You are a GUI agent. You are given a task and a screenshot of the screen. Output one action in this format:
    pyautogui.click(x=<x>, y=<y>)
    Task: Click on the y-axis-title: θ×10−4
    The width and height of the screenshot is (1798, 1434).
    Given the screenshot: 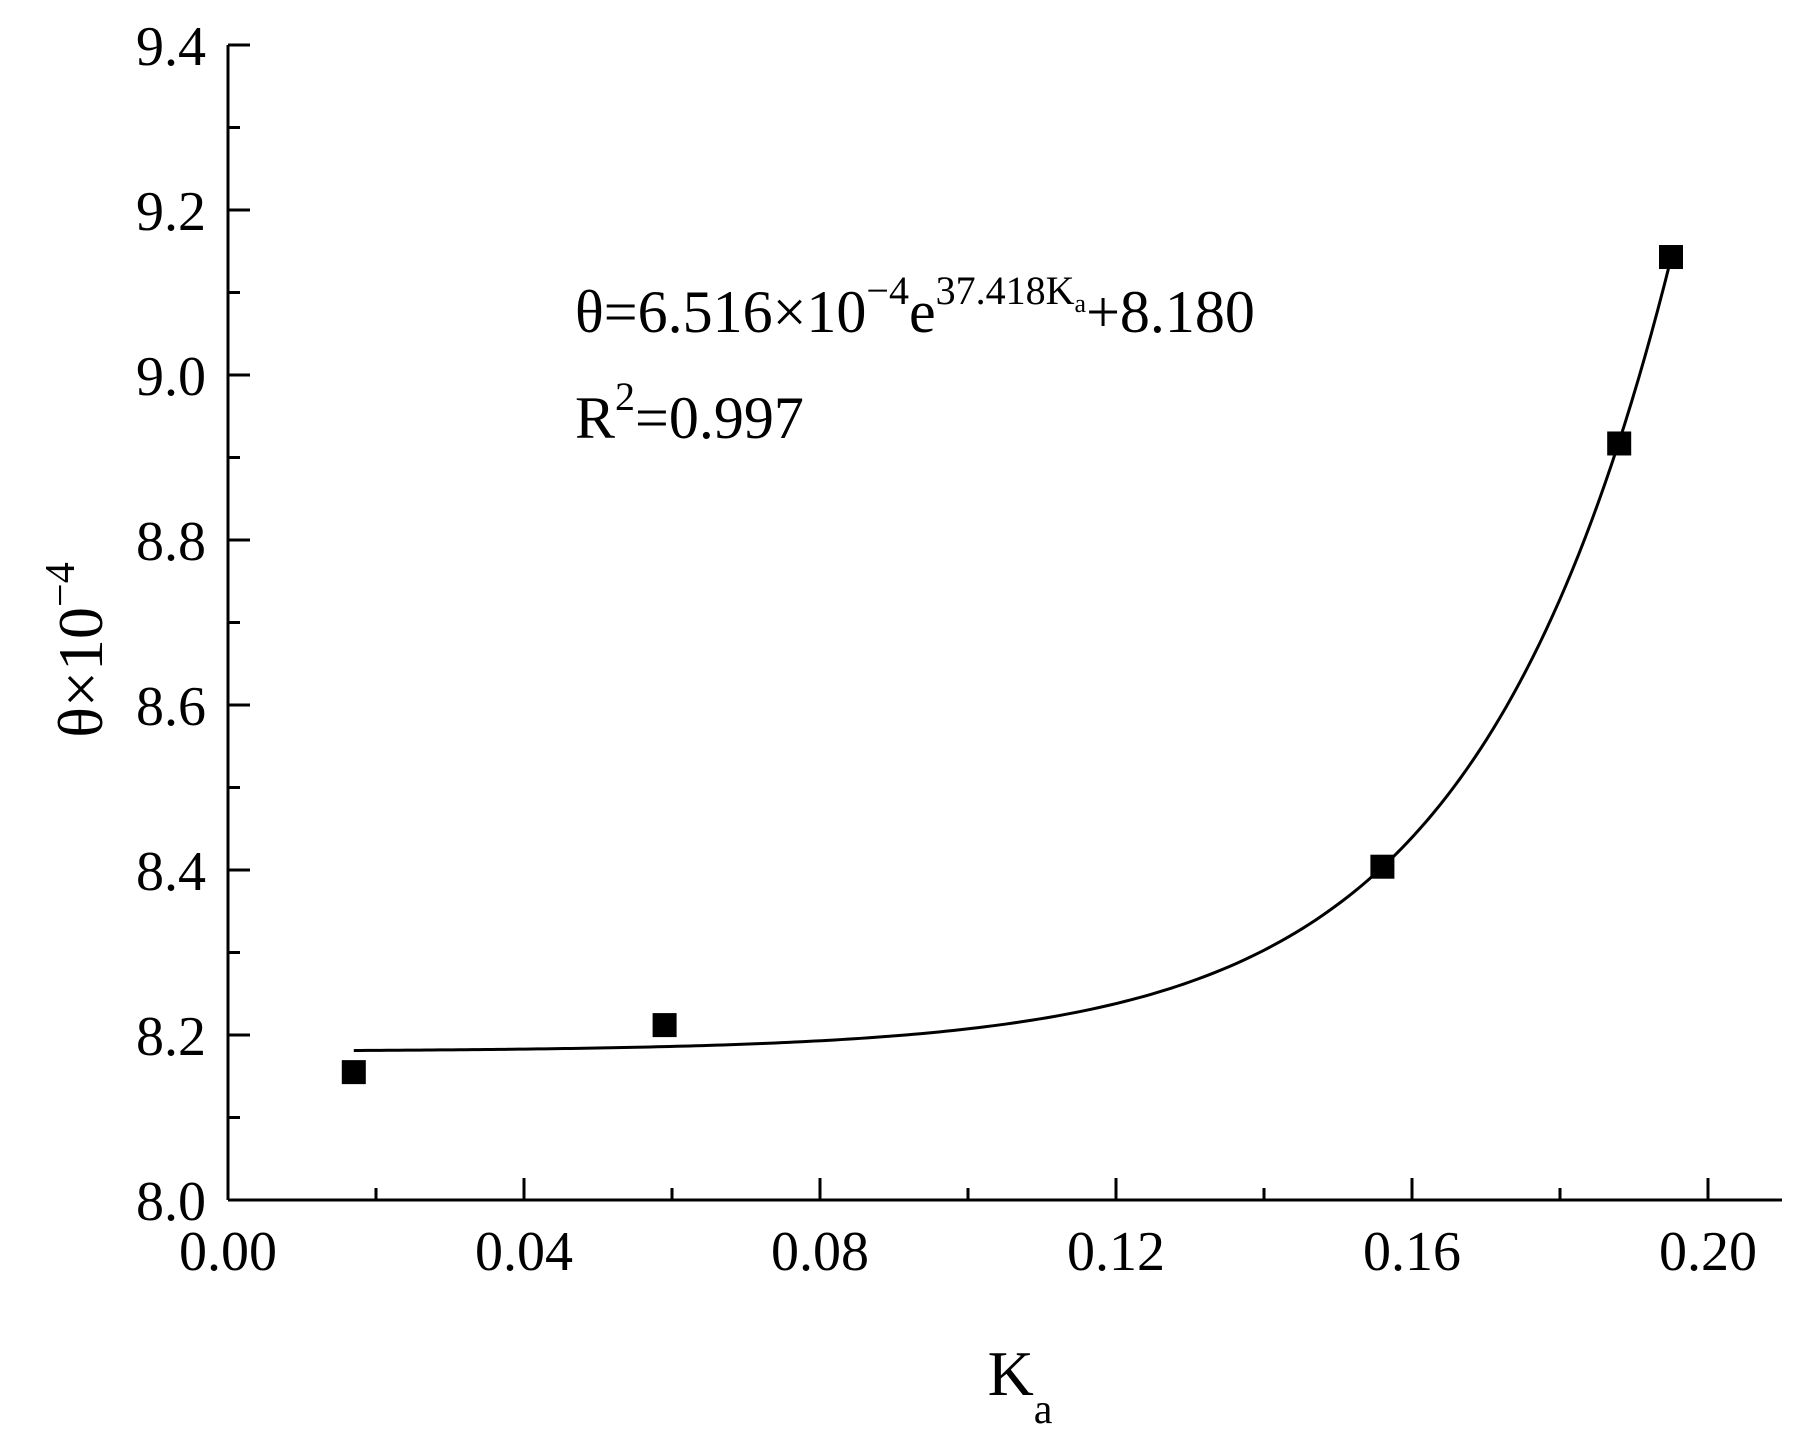 What is the action you would take?
    pyautogui.click(x=77, y=649)
    